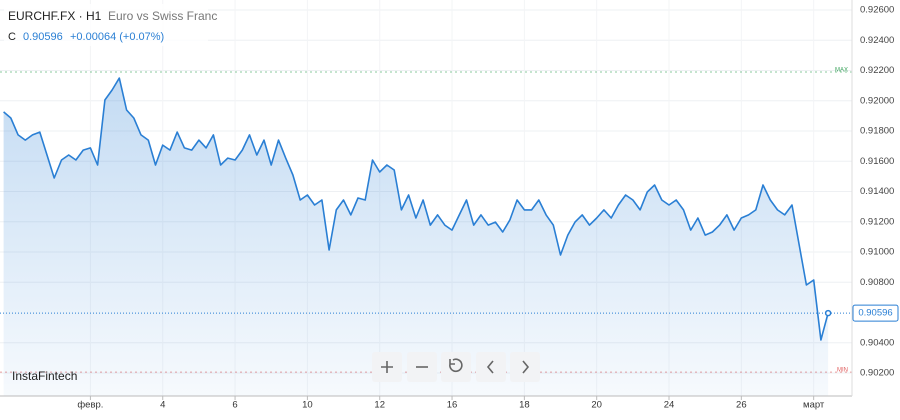 This screenshot has width=900, height=420. I want to click on scroll-left-button, so click(491, 367).